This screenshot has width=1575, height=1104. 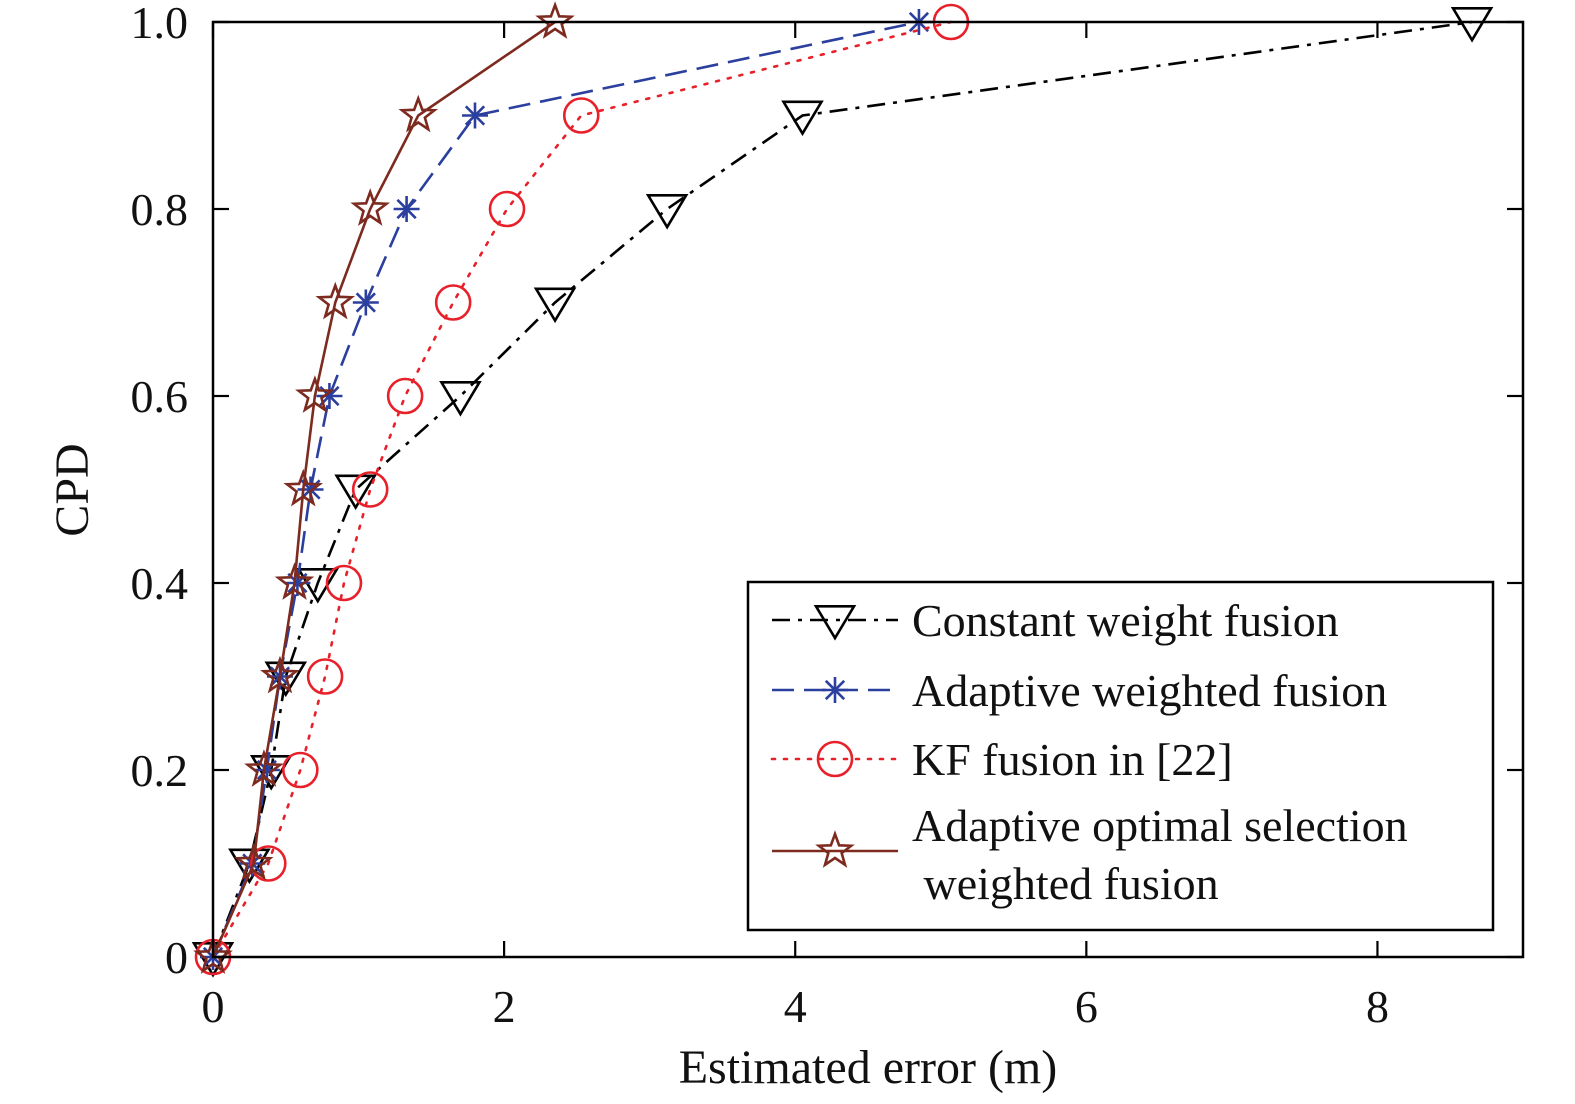 I want to click on legend-item-3: KF fusion in [22], so click(x=1001, y=759).